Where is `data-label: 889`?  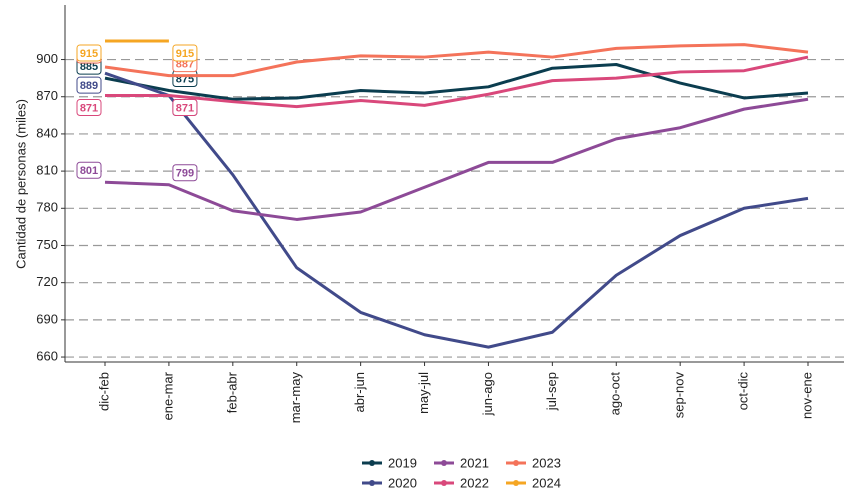
data-label: 889 is located at coordinates (89, 86).